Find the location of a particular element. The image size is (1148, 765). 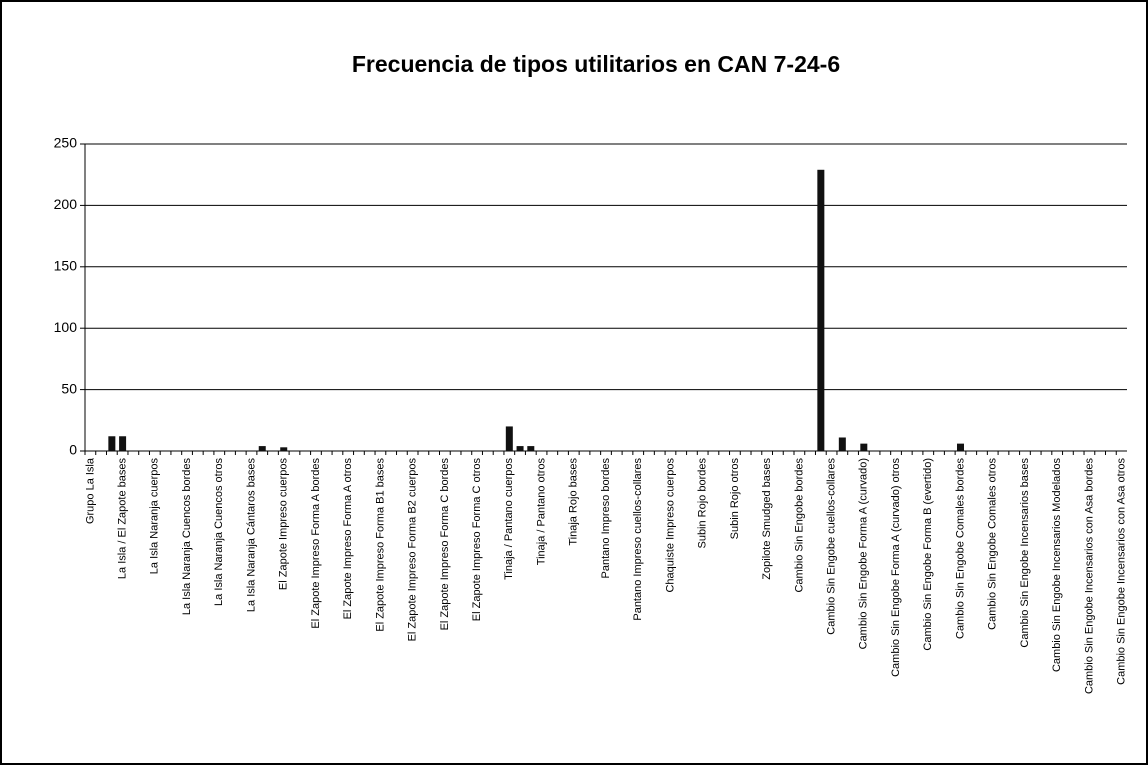

x-tick-label: Cambio Sin Engobe Forma A (curvado) is located at coordinates (864, 553).